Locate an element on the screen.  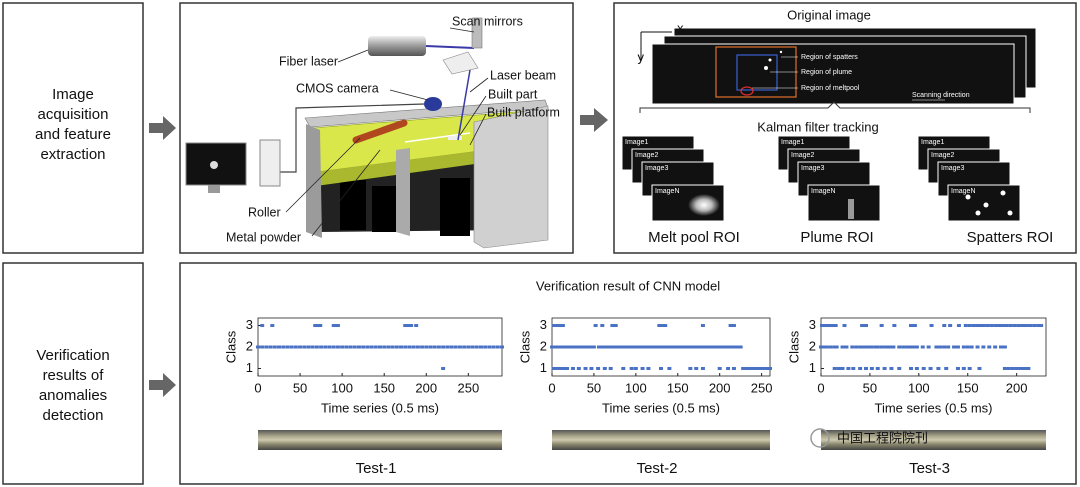
test-image is located at coordinates (380, 440).